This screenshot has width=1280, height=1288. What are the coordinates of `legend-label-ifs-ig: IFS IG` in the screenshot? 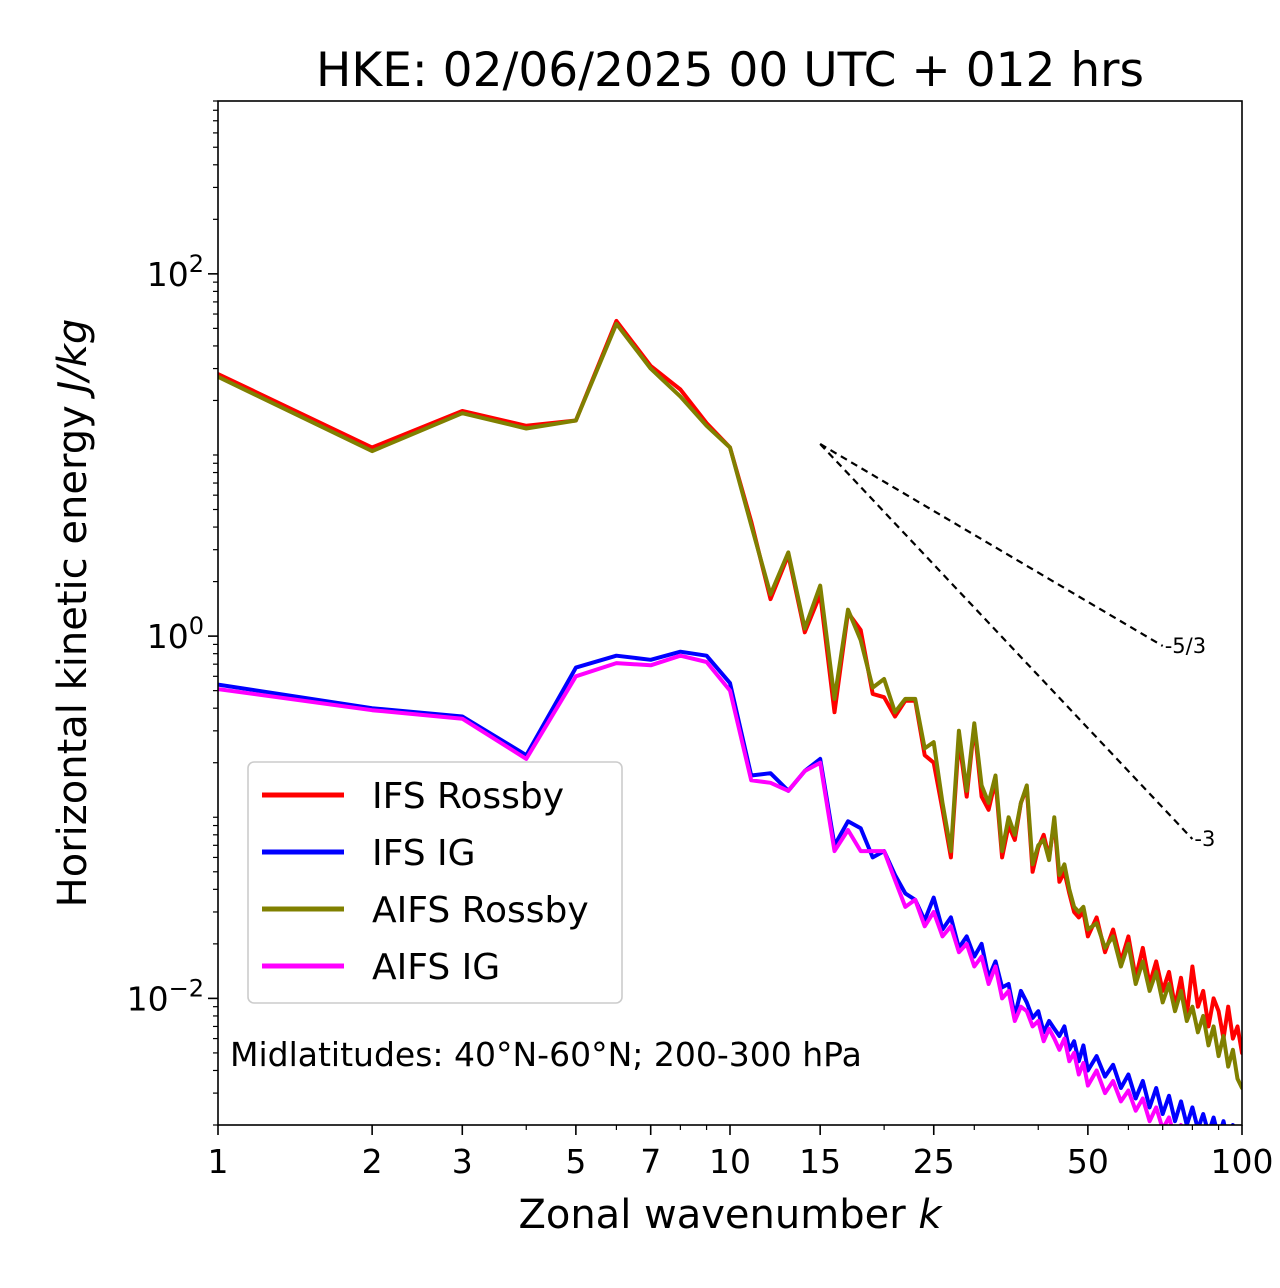 It's located at (424, 853).